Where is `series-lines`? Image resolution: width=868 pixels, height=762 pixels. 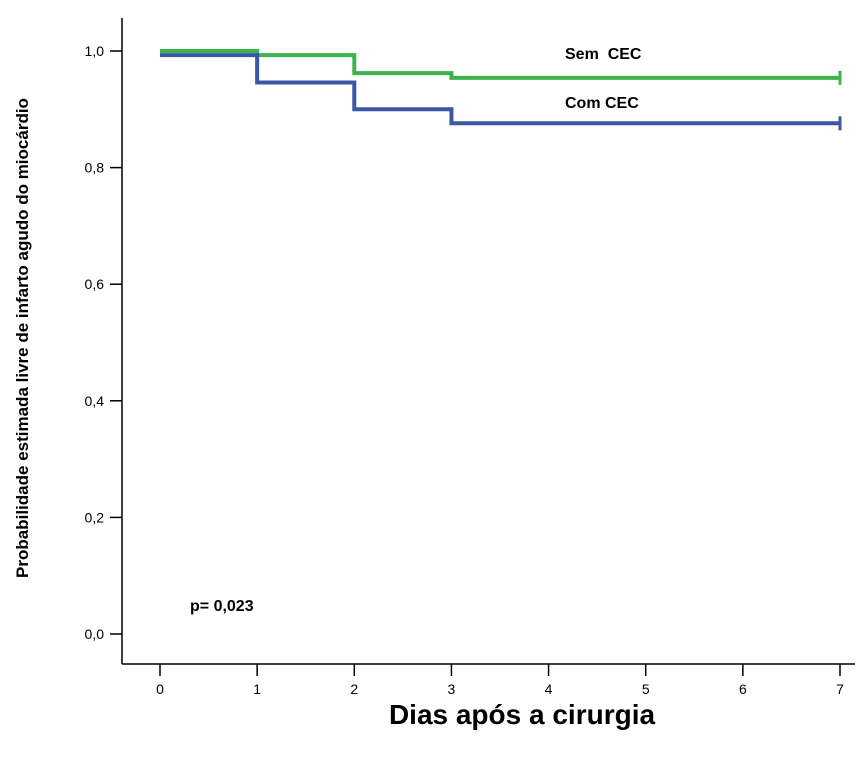 series-lines is located at coordinates (501, 90).